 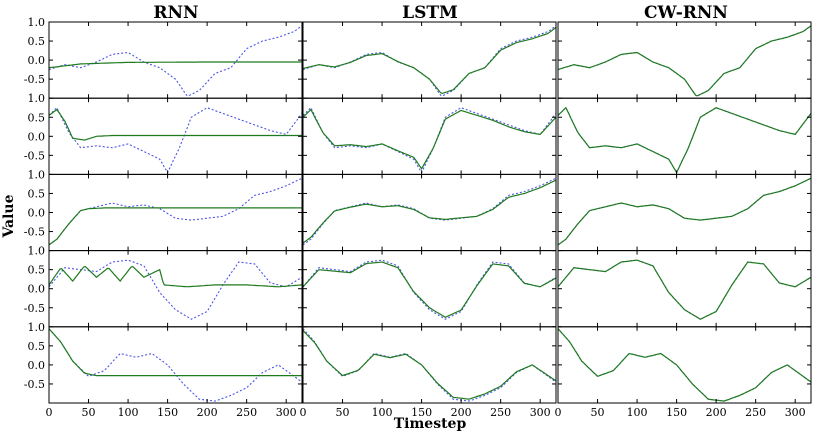 I want to click on panel-r4-lstm, so click(x=429, y=289).